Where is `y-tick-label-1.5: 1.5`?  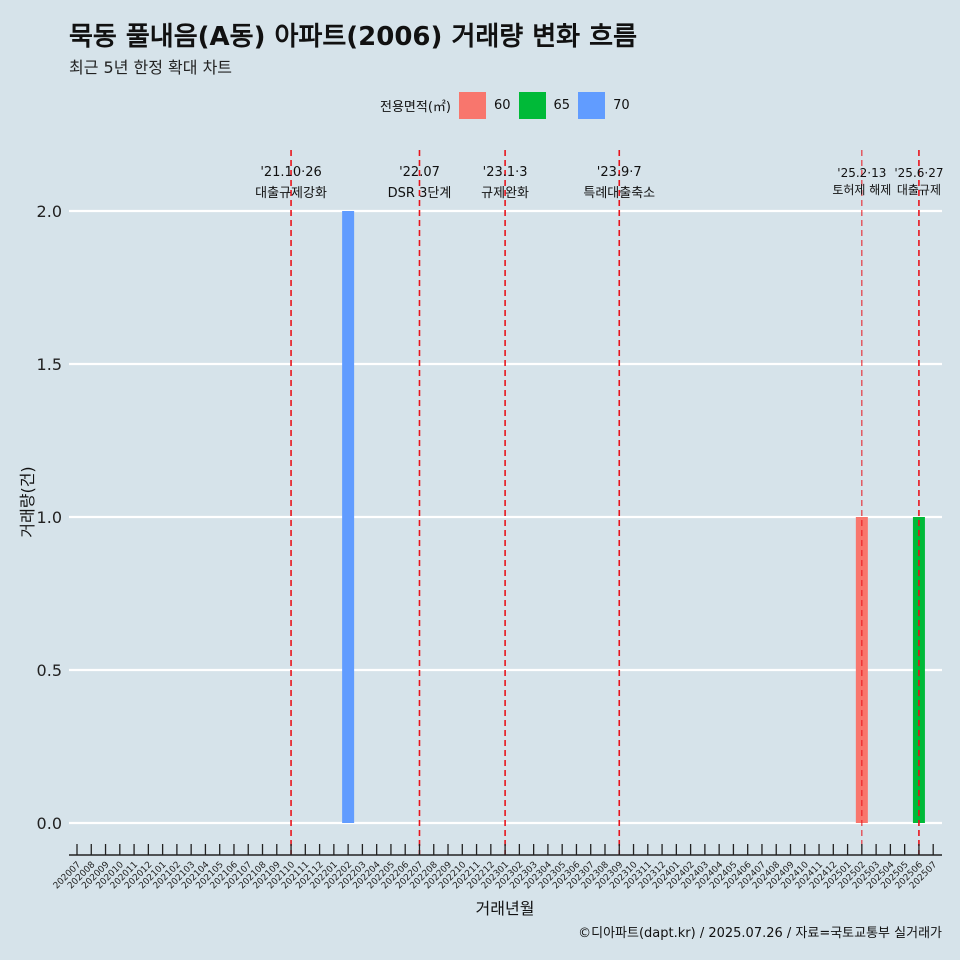
y-tick-label-1.5: 1.5 is located at coordinates (49, 364).